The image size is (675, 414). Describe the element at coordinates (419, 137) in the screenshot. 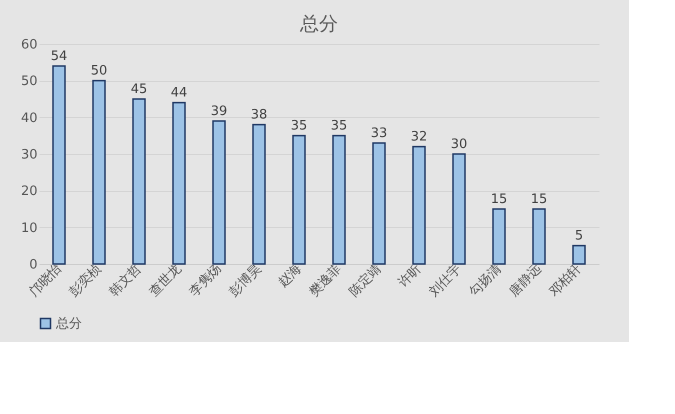

I see `data-label: 32` at that location.